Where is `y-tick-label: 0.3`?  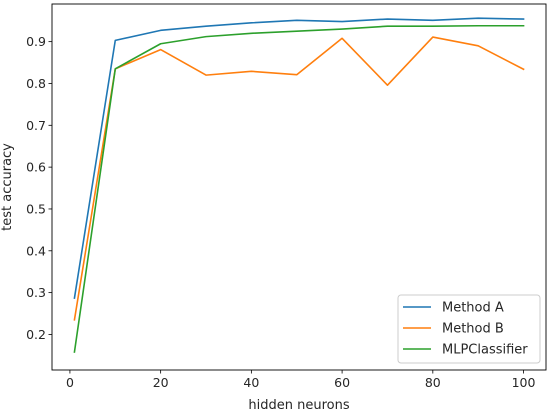 y-tick-label: 0.3 is located at coordinates (36, 292).